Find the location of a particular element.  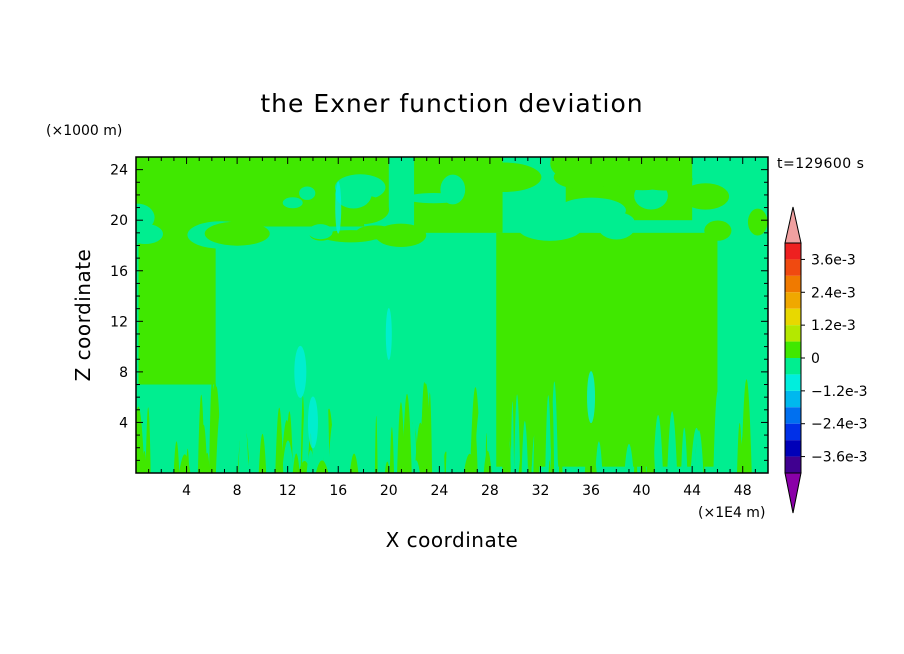

colorbar-label: −1.2e-3 is located at coordinates (839, 392).